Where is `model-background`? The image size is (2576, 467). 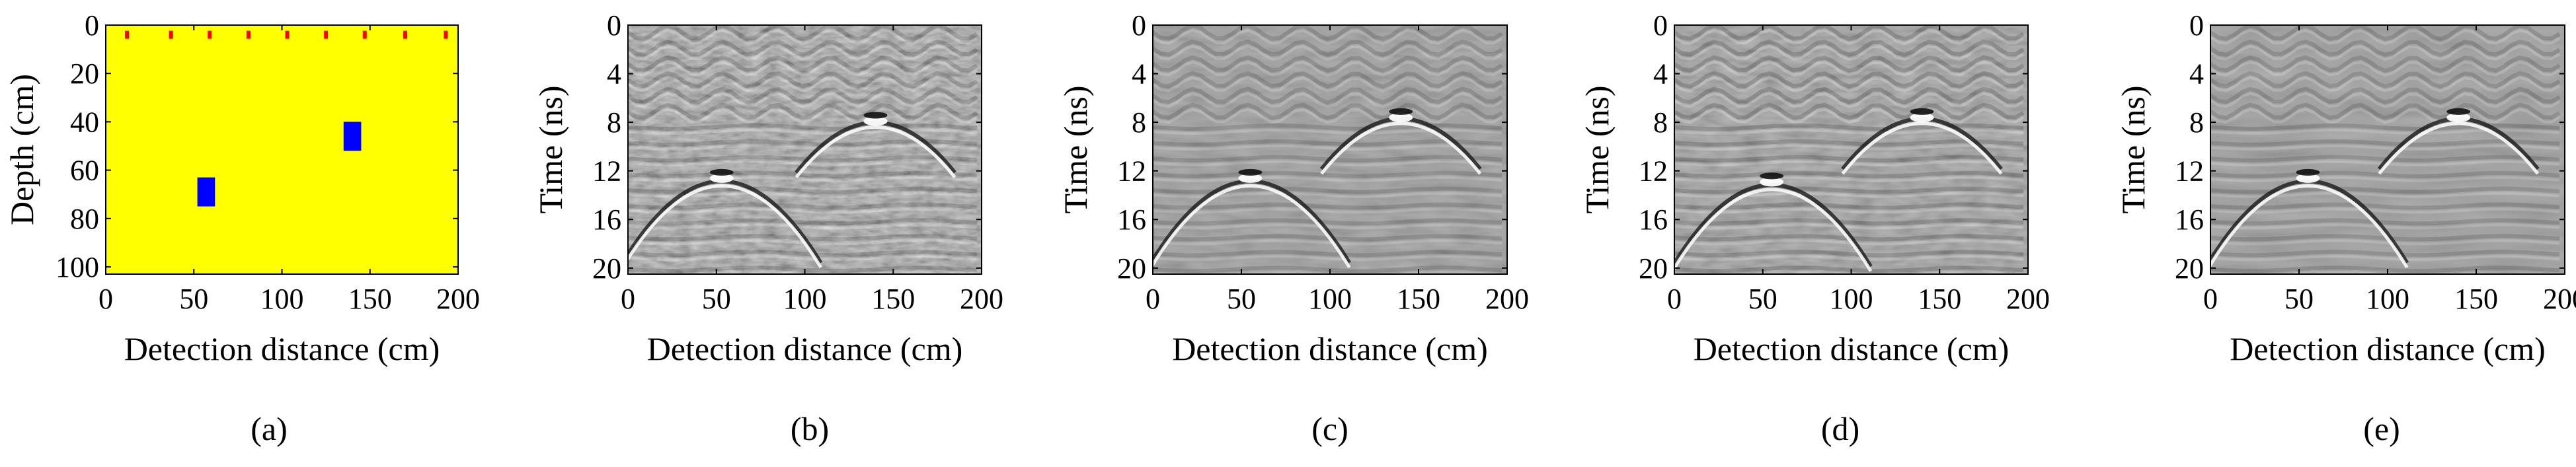 model-background is located at coordinates (282, 150).